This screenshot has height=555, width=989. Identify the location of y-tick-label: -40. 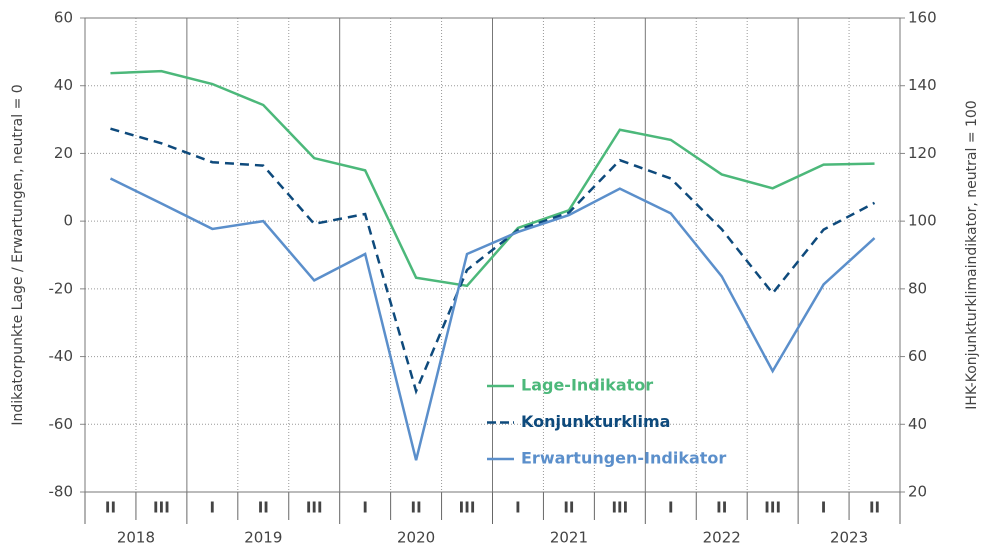
(61, 356).